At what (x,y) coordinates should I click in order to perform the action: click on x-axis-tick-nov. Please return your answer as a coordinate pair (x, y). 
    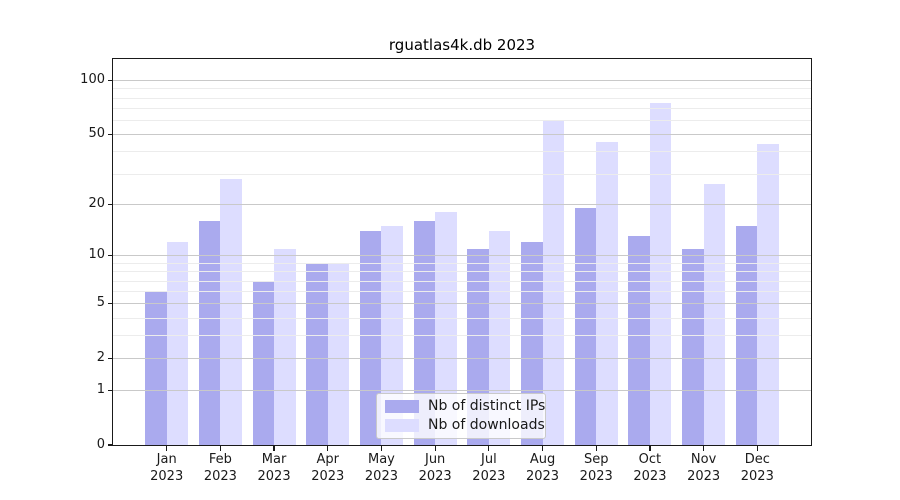
    Looking at the image, I should click on (704, 448).